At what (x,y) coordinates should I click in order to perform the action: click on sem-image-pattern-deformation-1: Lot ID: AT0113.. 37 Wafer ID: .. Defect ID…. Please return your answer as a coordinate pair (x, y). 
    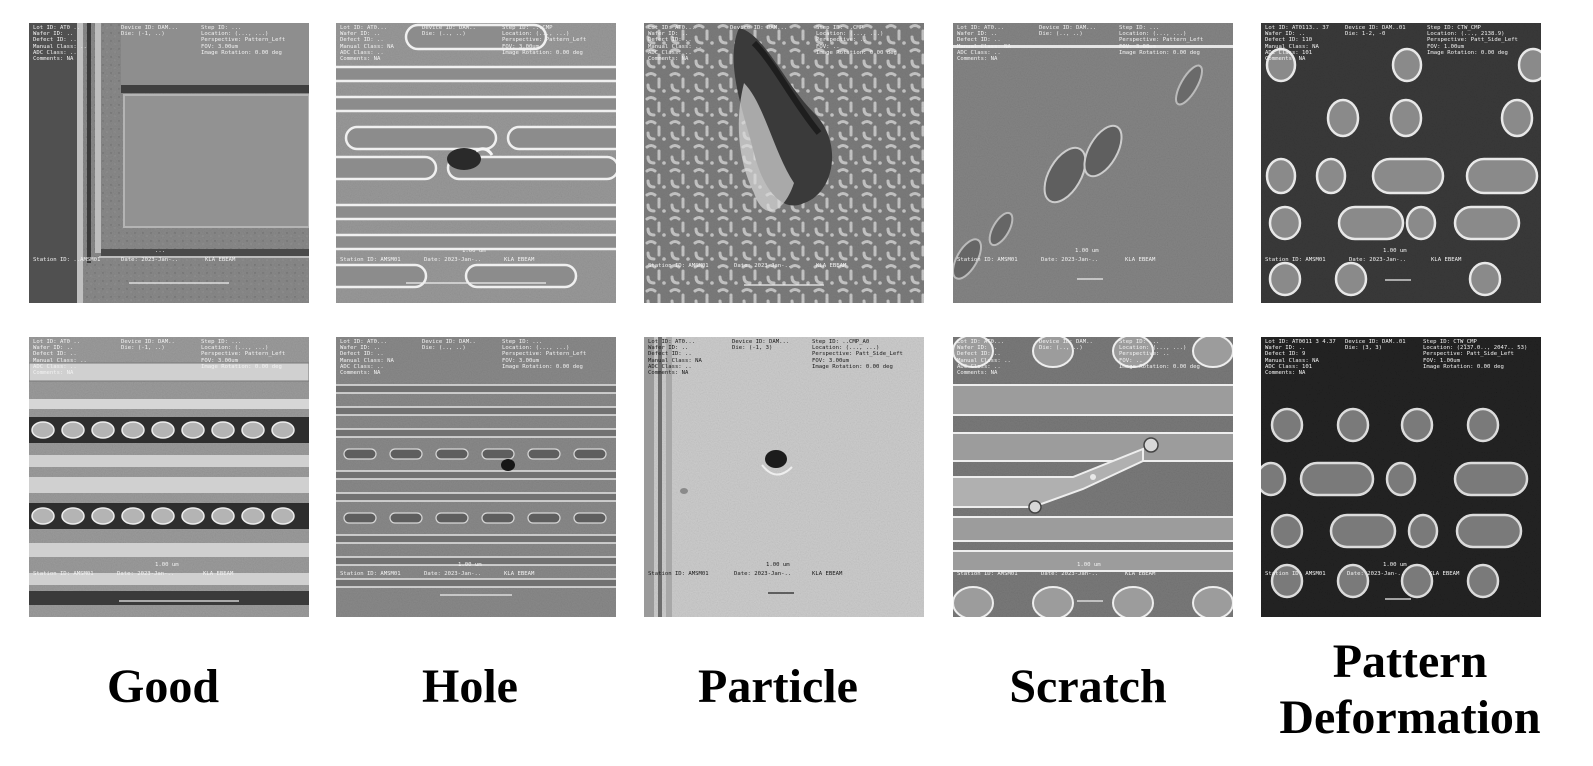
    Looking at the image, I should click on (1401, 163).